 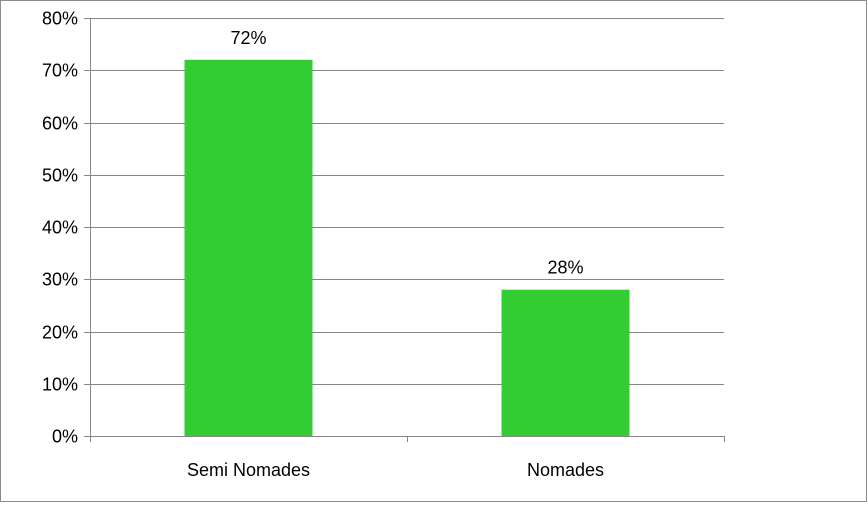 I want to click on y-tick-label: 10%, so click(x=60, y=385).